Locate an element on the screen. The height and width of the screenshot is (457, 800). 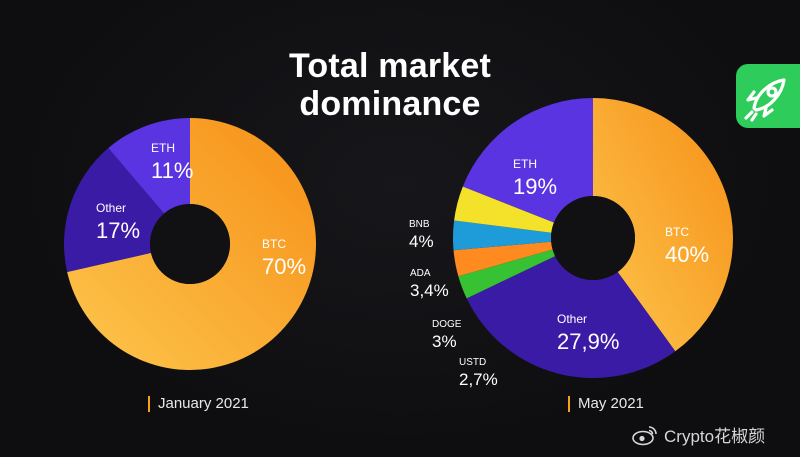
watermark: Crypto花椒颜 is located at coordinates (698, 434).